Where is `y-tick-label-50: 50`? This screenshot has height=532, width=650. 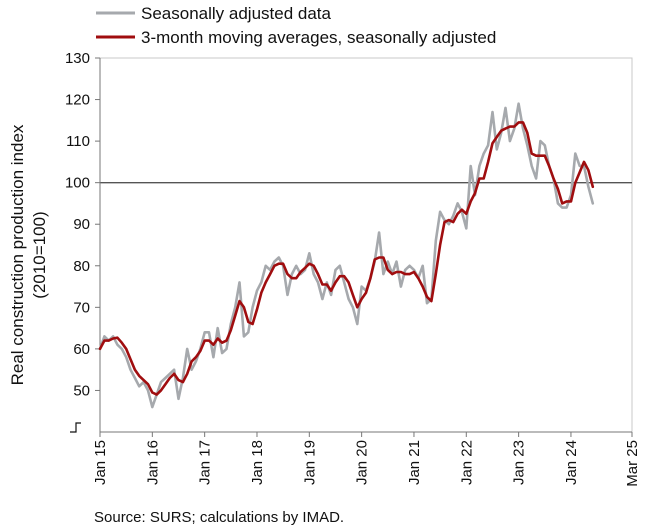 y-tick-label-50: 50 is located at coordinates (81, 390).